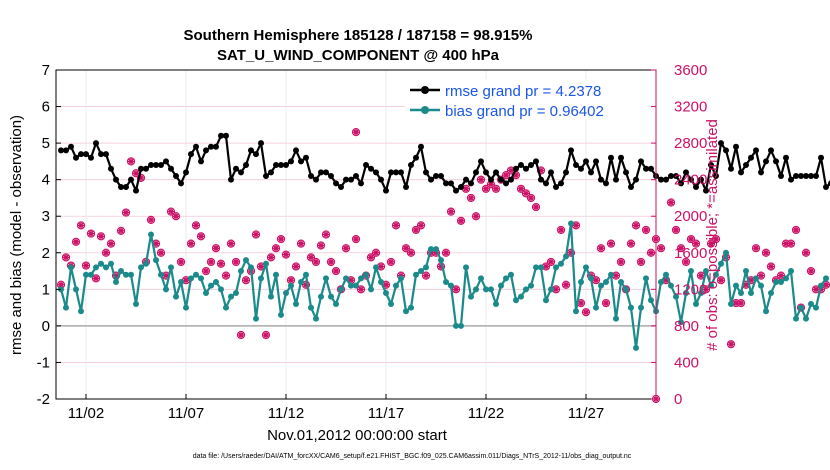  I want to click on left-tick-label: 5, so click(46, 143).